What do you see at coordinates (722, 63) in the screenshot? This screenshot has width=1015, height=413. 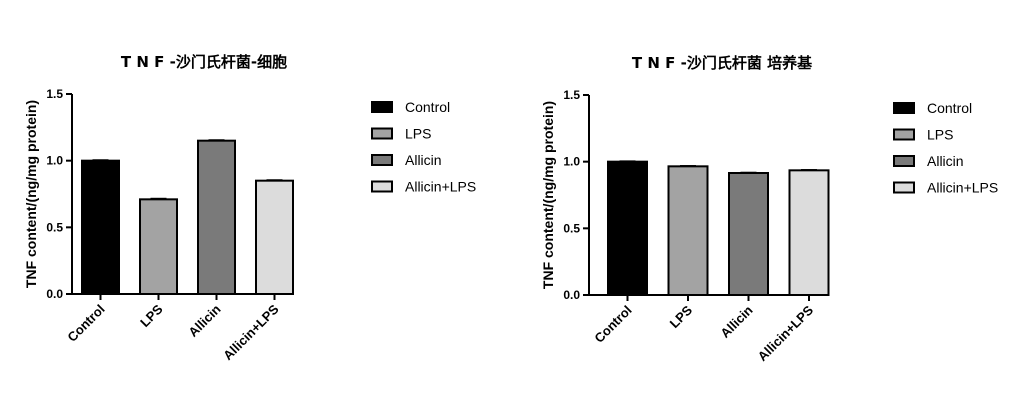 I see `chart-title: T N F -沙门氏杆菌 培养基` at bounding box center [722, 63].